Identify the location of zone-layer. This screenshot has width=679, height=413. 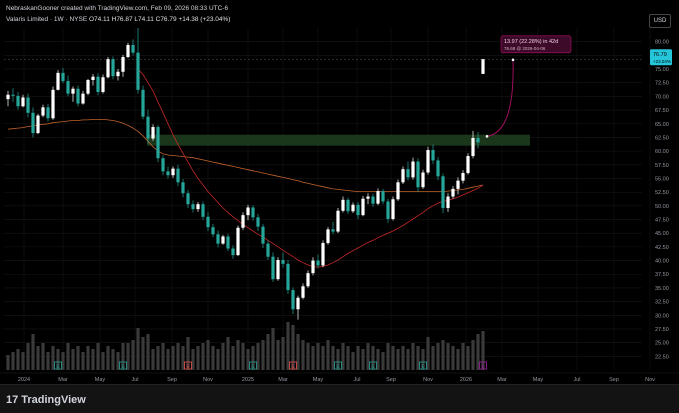
(338, 140).